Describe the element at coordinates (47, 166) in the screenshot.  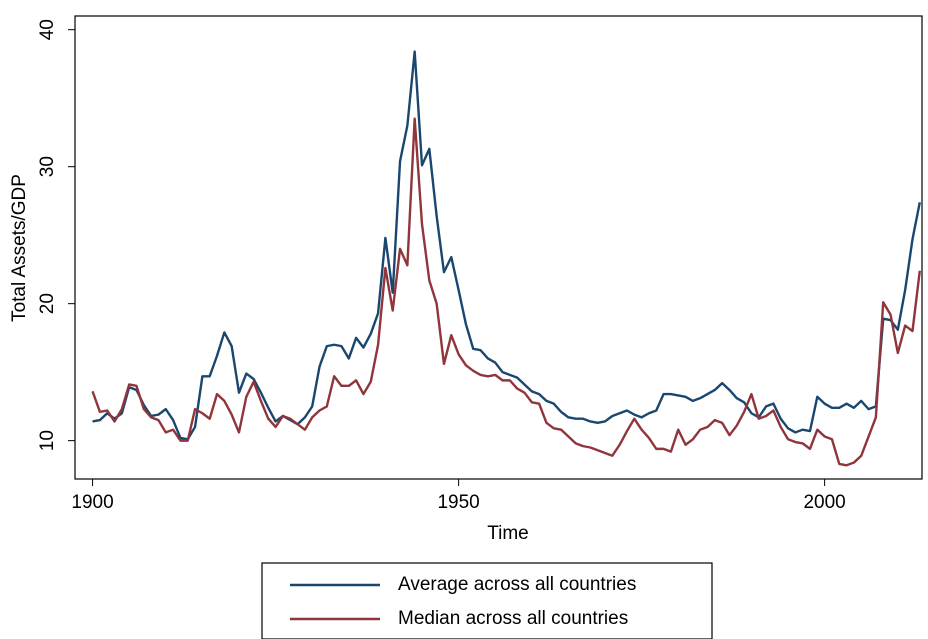
I see `y-tick-label: 30` at that location.